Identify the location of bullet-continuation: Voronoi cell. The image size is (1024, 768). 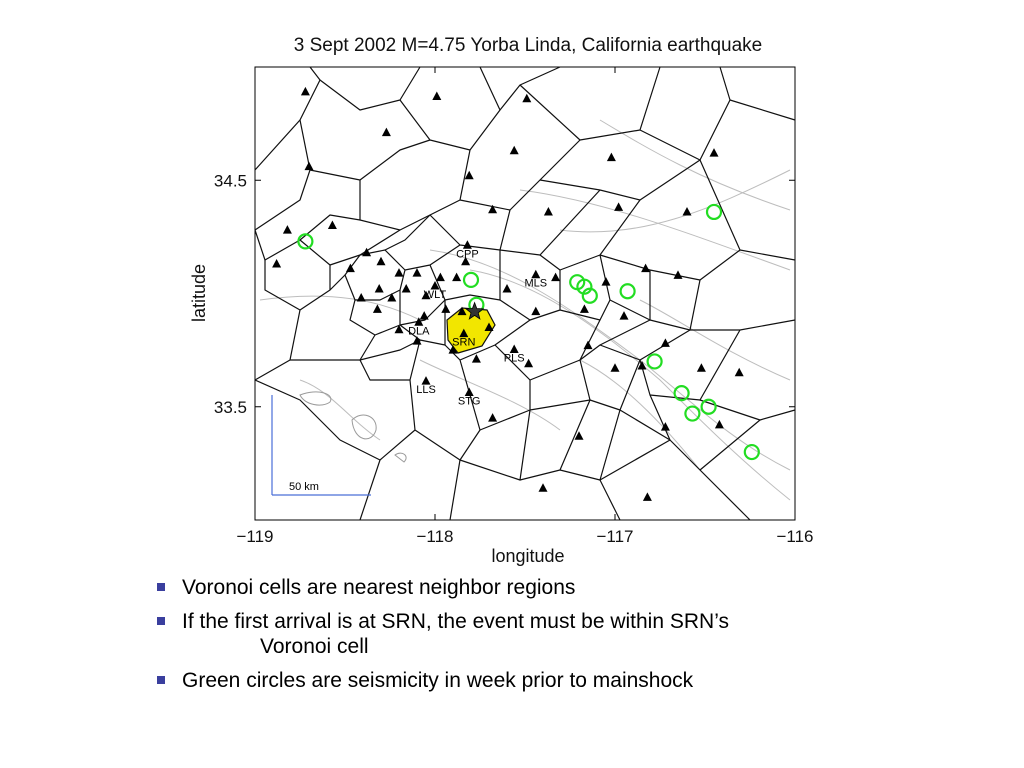
(314, 646).